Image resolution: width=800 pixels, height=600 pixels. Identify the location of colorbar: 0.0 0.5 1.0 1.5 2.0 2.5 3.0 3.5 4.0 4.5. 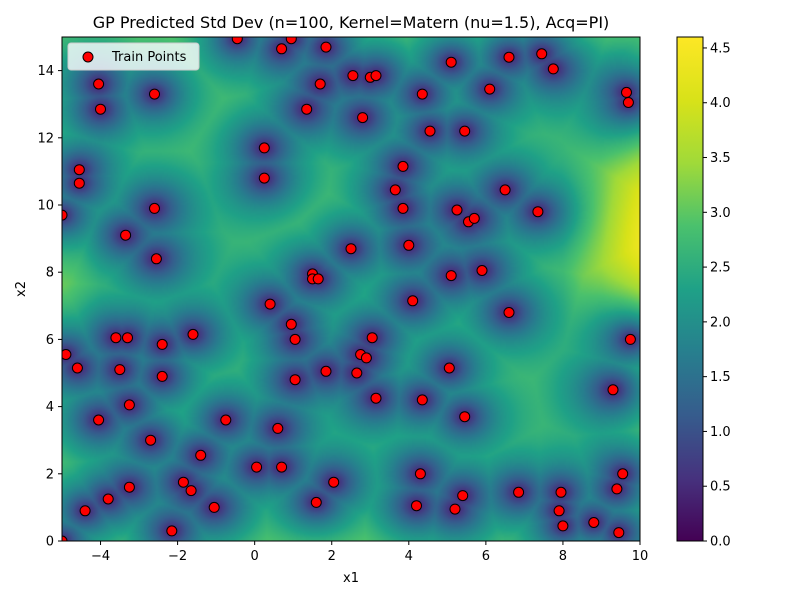
(703, 293).